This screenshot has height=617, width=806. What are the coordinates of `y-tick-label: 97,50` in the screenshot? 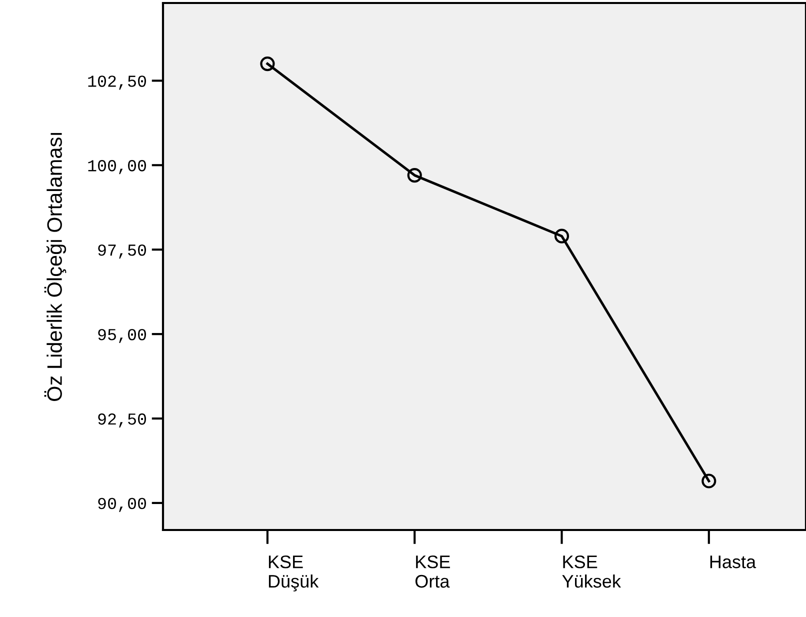 It's located at (122, 251).